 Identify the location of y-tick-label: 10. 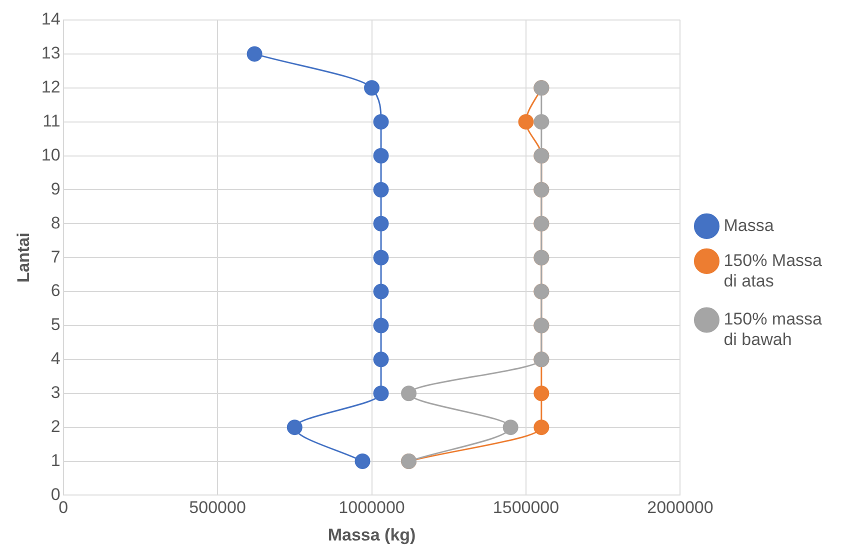
(50, 154).